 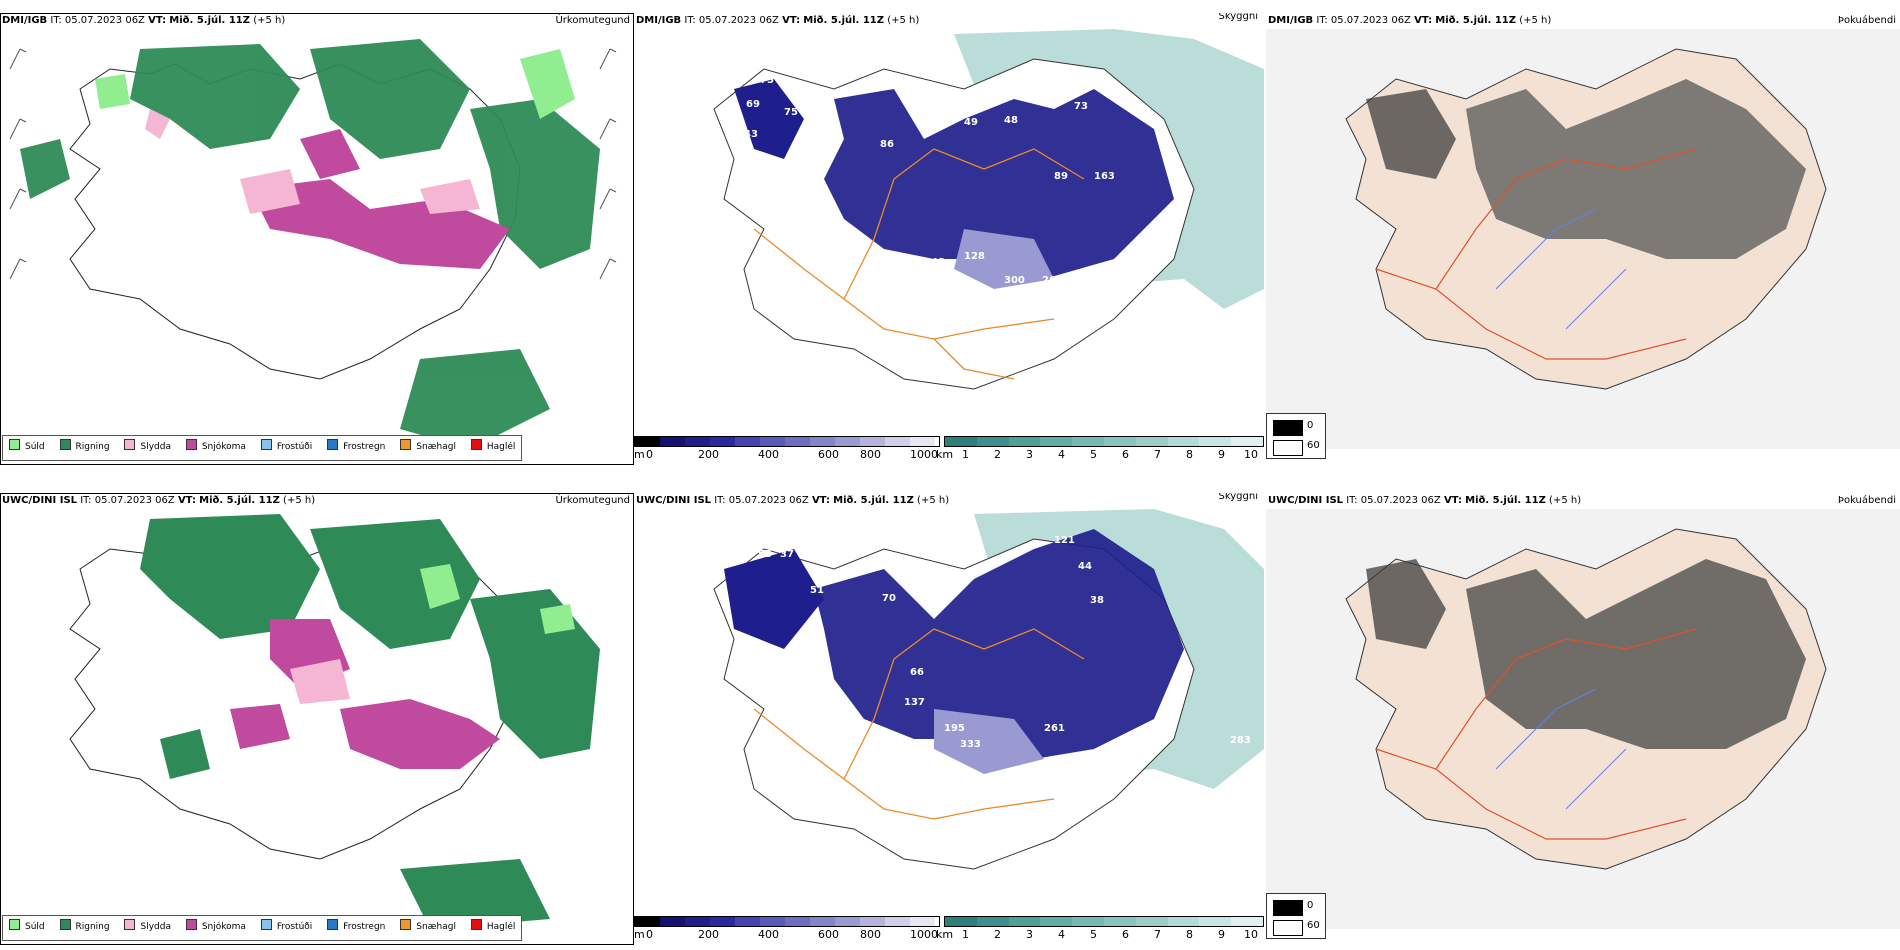 I want to click on model-name: UWC/DINI ISL, so click(x=1306, y=500).